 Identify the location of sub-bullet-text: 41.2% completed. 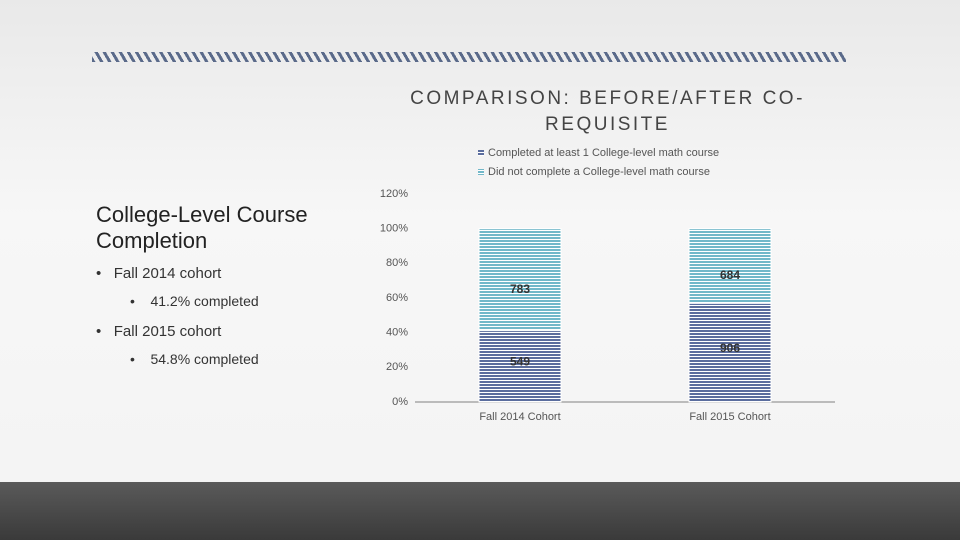
(204, 301).